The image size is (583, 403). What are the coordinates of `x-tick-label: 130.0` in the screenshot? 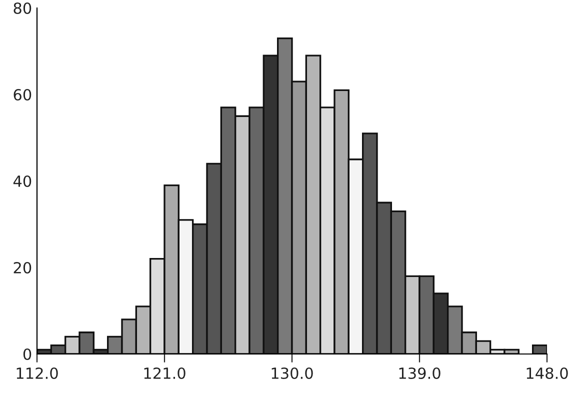 It's located at (292, 373).